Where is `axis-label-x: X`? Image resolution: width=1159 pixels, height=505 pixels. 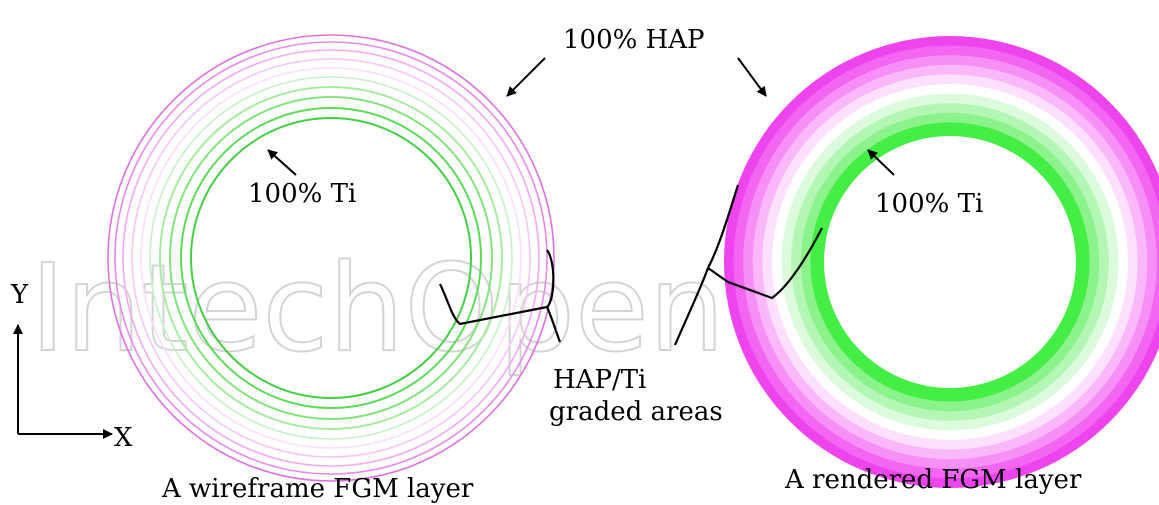 axis-label-x: X is located at coordinates (123, 438).